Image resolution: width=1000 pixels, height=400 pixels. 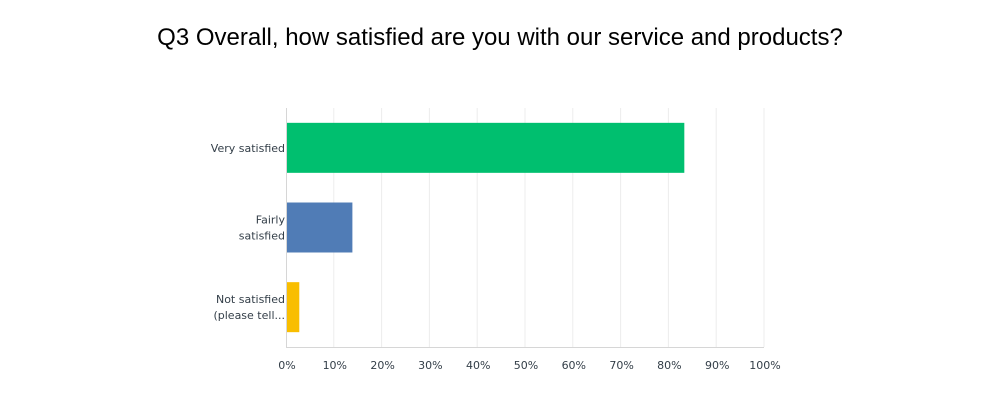 I want to click on category-label: Fairly satisfied, so click(x=262, y=228).